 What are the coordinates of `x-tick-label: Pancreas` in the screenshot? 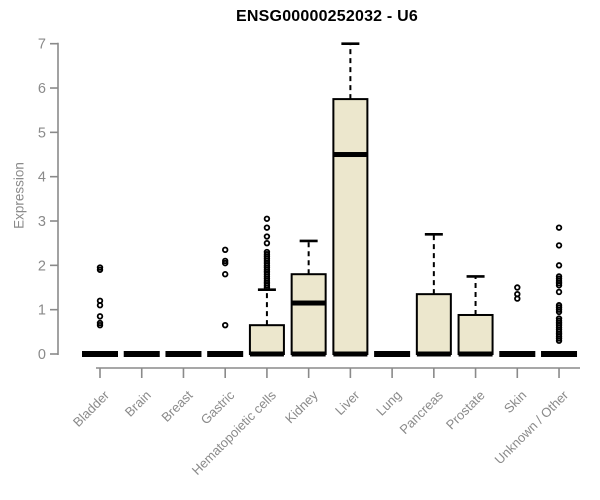 It's located at (422, 412).